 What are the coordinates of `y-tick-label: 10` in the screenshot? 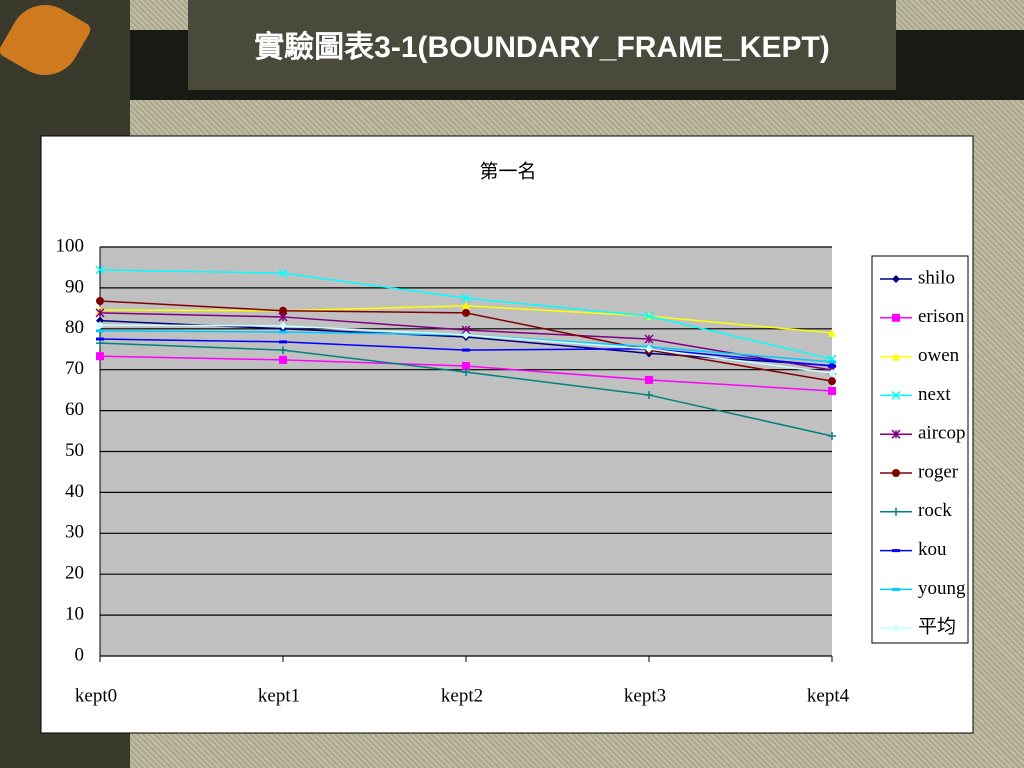 It's located at (74, 613).